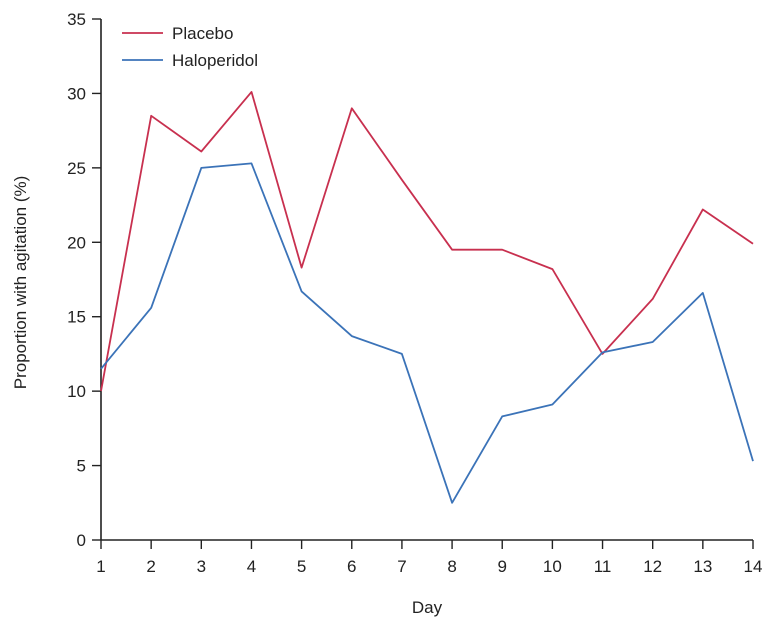  Describe the element at coordinates (552, 566) in the screenshot. I see `x-tick-label: 10` at that location.